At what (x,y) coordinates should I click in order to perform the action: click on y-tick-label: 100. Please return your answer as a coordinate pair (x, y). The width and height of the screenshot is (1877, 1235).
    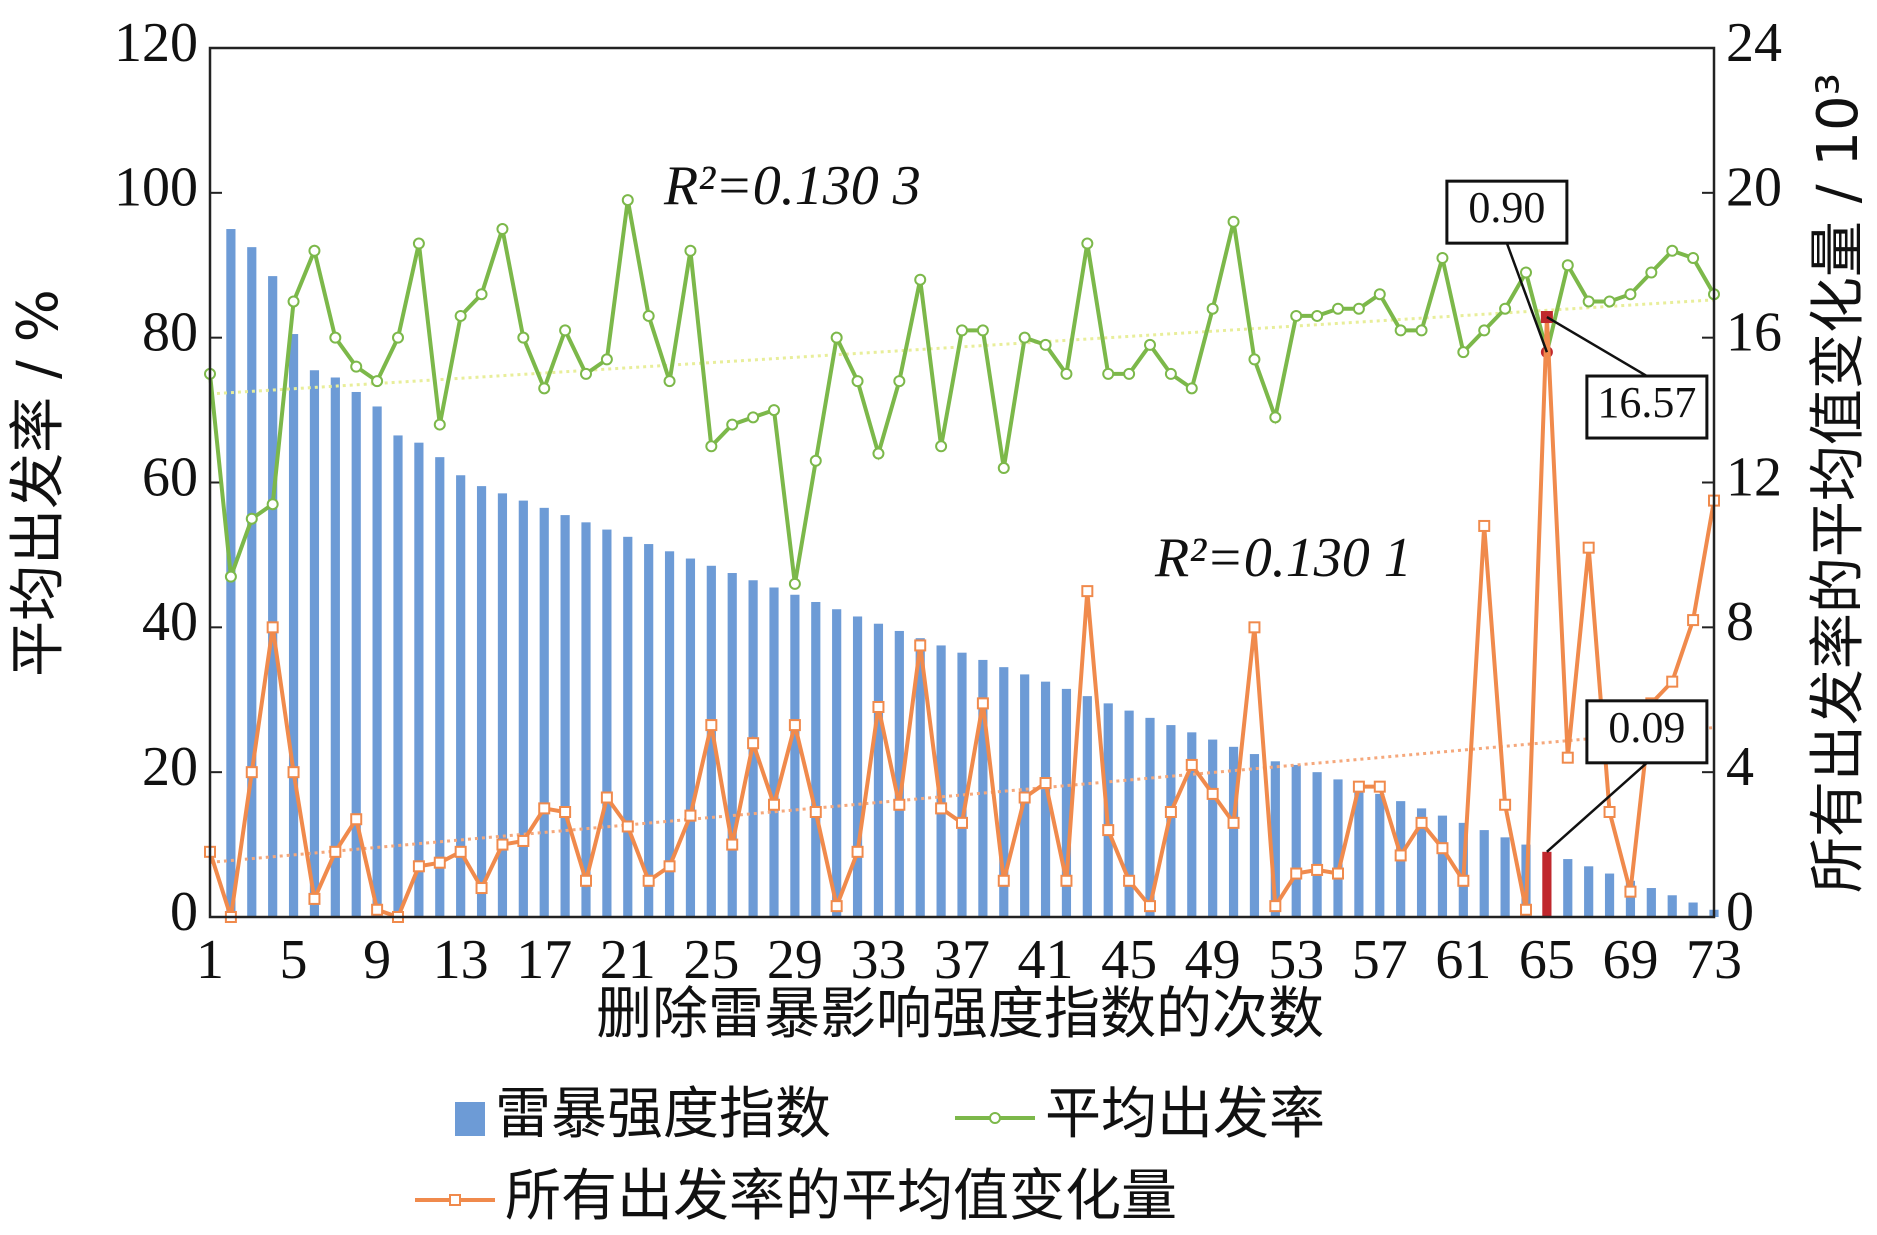
    Looking at the image, I should click on (156, 188).